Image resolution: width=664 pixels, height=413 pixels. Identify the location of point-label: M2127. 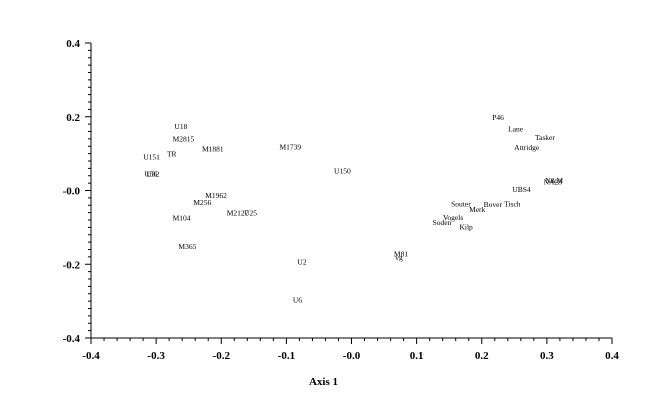
(238, 213).